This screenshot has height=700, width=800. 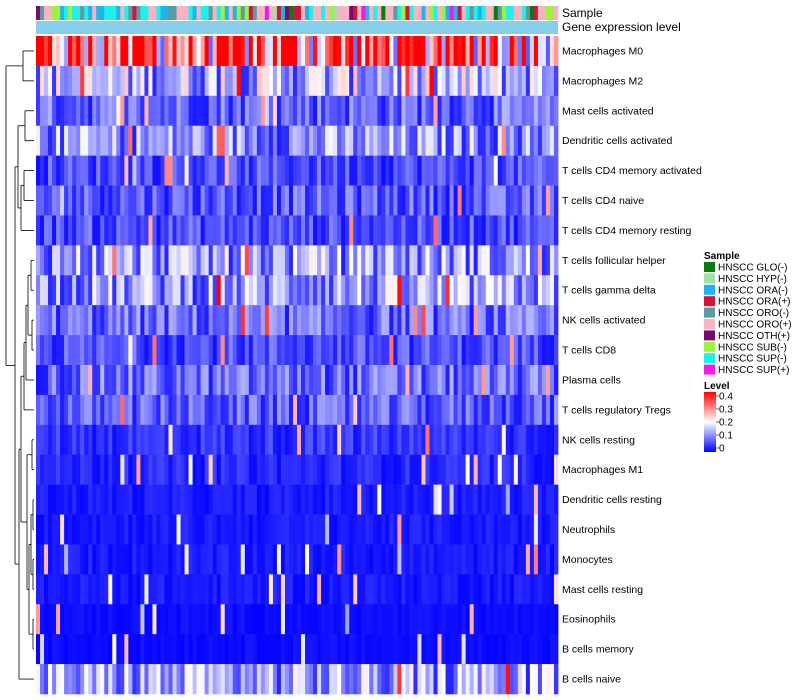 What do you see at coordinates (602, 52) in the screenshot?
I see `row-label: Macrophages M0` at bounding box center [602, 52].